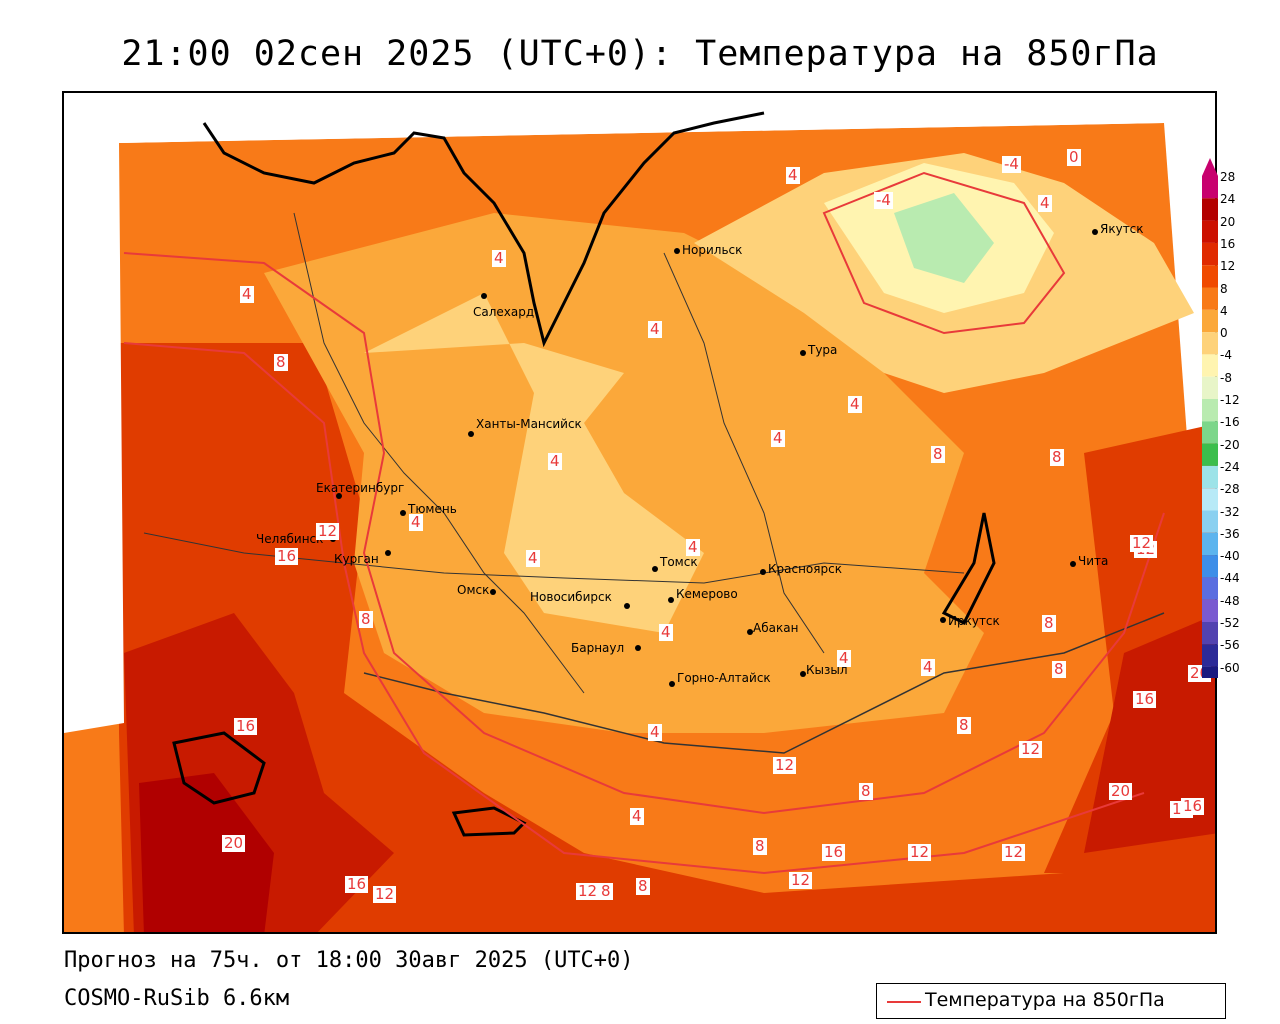  Describe the element at coordinates (1230, 600) in the screenshot. I see `scale-label: -48` at that location.